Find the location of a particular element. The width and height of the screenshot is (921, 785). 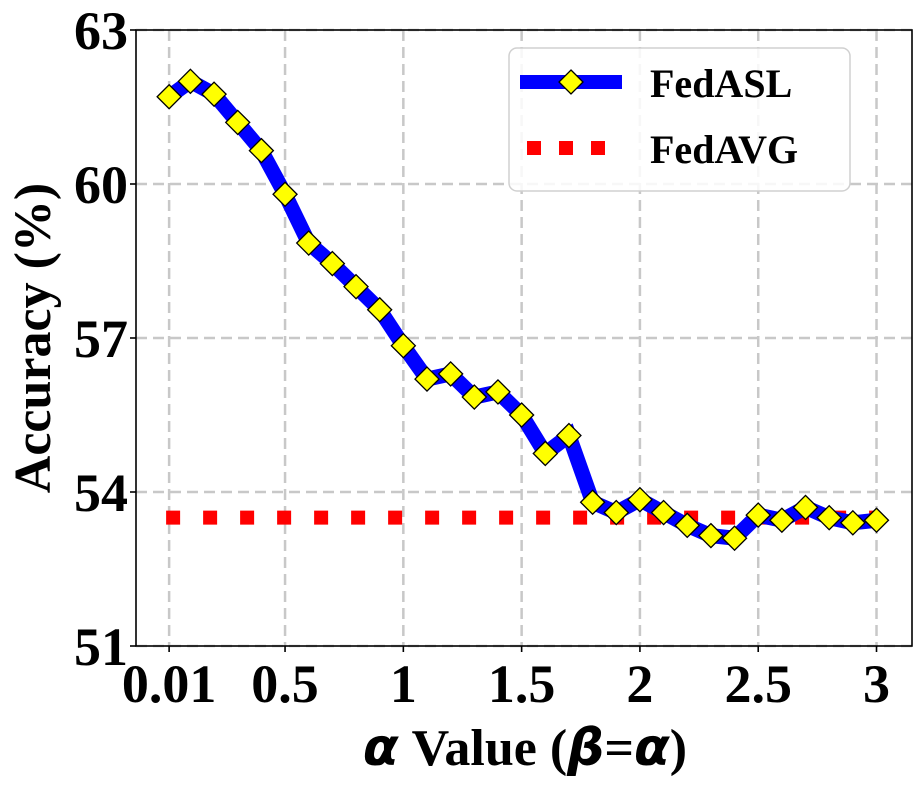

y-tick-label: 57 is located at coordinates (101, 339).